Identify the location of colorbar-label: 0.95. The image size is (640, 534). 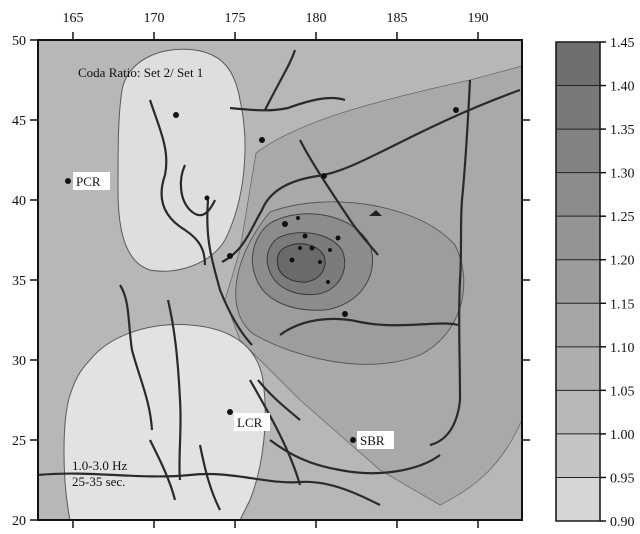
(622, 478).